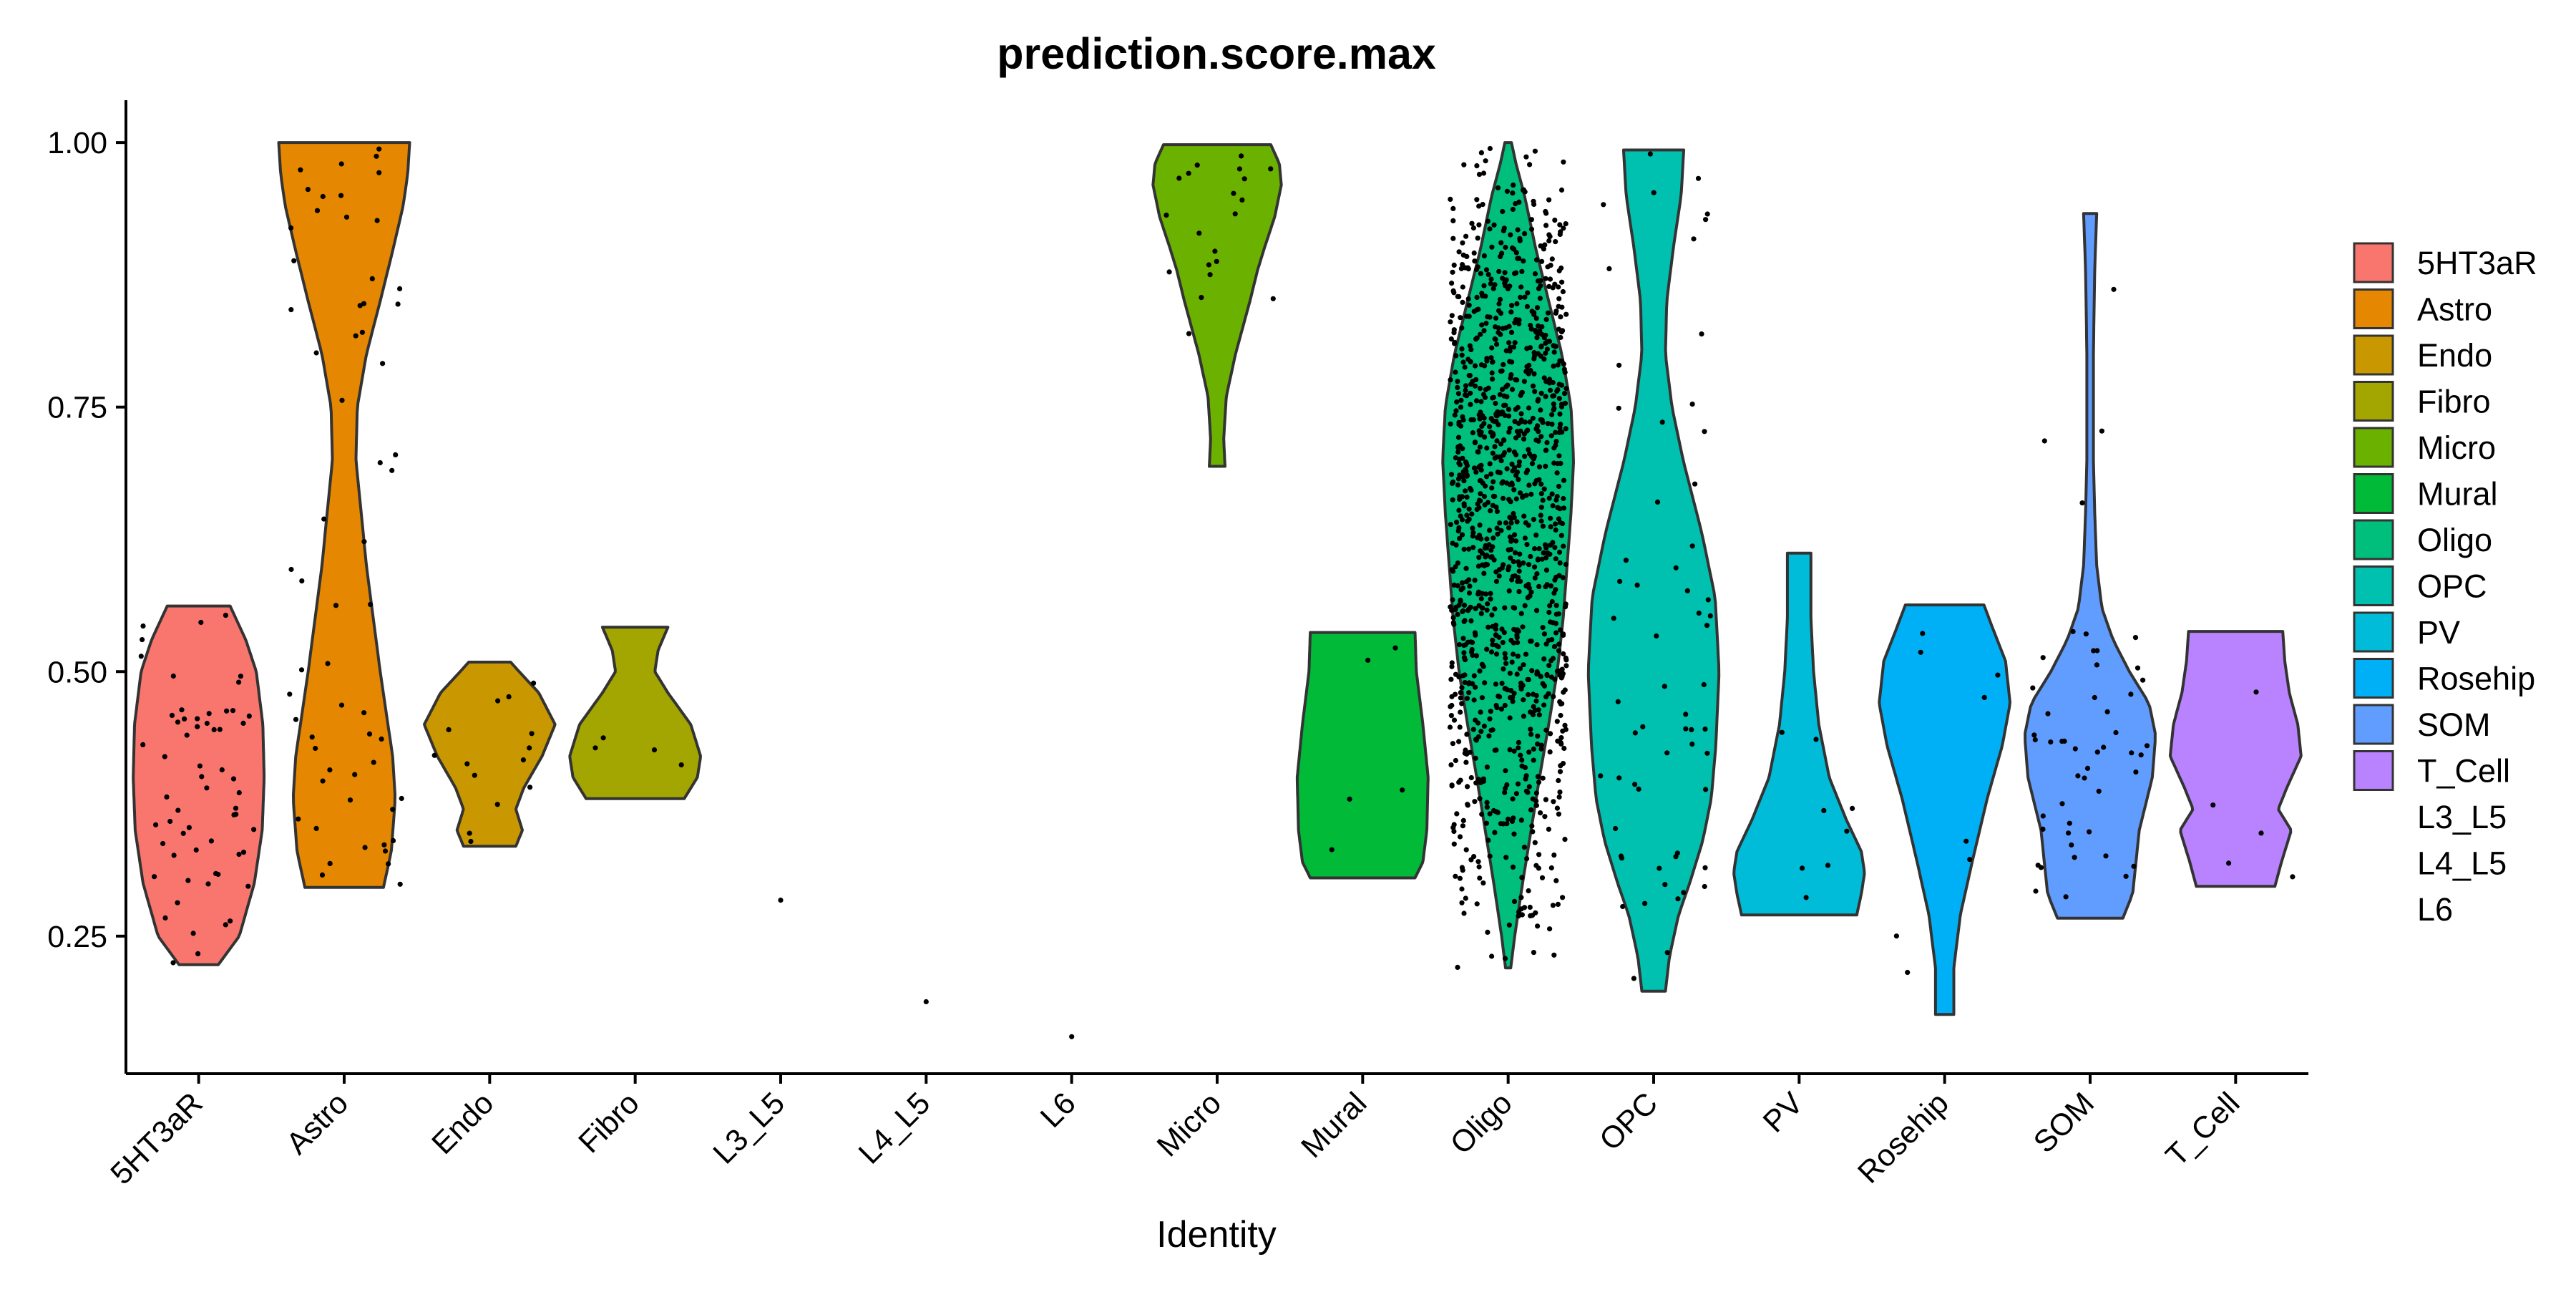  I want to click on violin-astro, so click(344, 515).